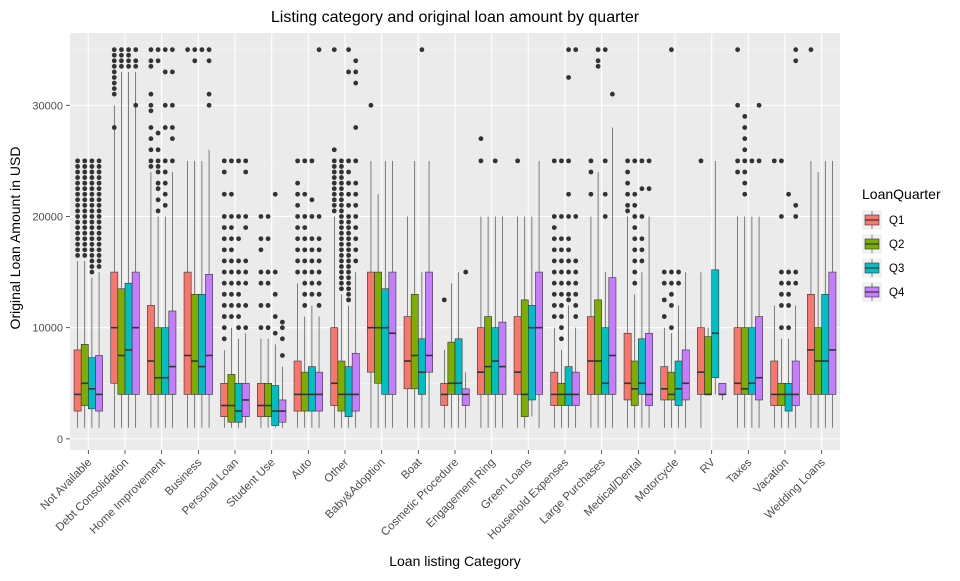  Describe the element at coordinates (301, 469) in the screenshot. I see `x-tick-label: Auto` at that location.